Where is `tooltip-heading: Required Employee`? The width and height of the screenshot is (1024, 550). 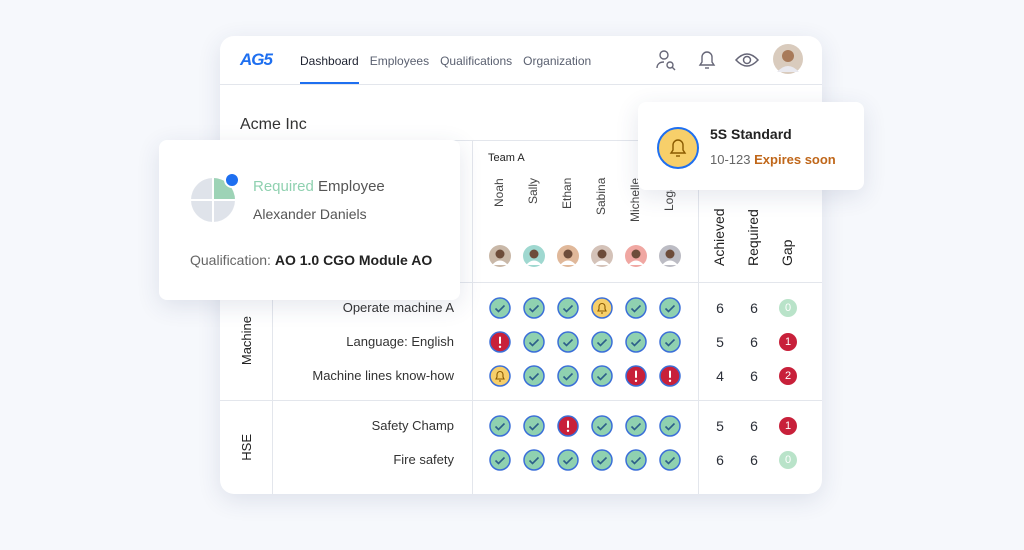 tooltip-heading: Required Employee is located at coordinates (319, 186).